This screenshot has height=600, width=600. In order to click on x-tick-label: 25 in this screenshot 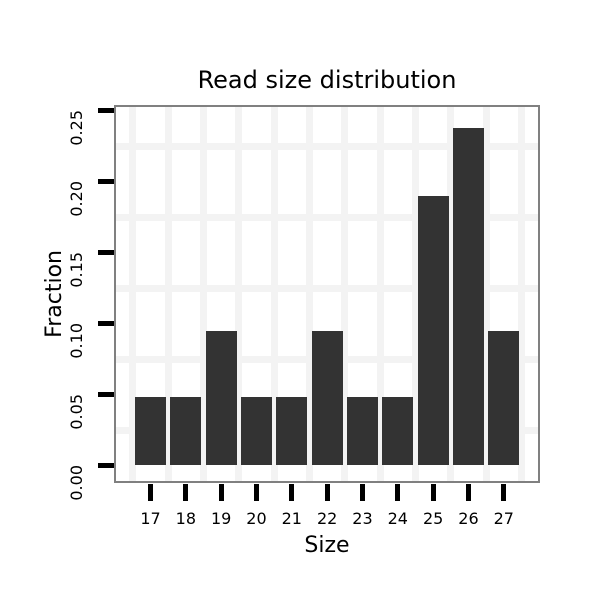, I will do `click(433, 518)`.